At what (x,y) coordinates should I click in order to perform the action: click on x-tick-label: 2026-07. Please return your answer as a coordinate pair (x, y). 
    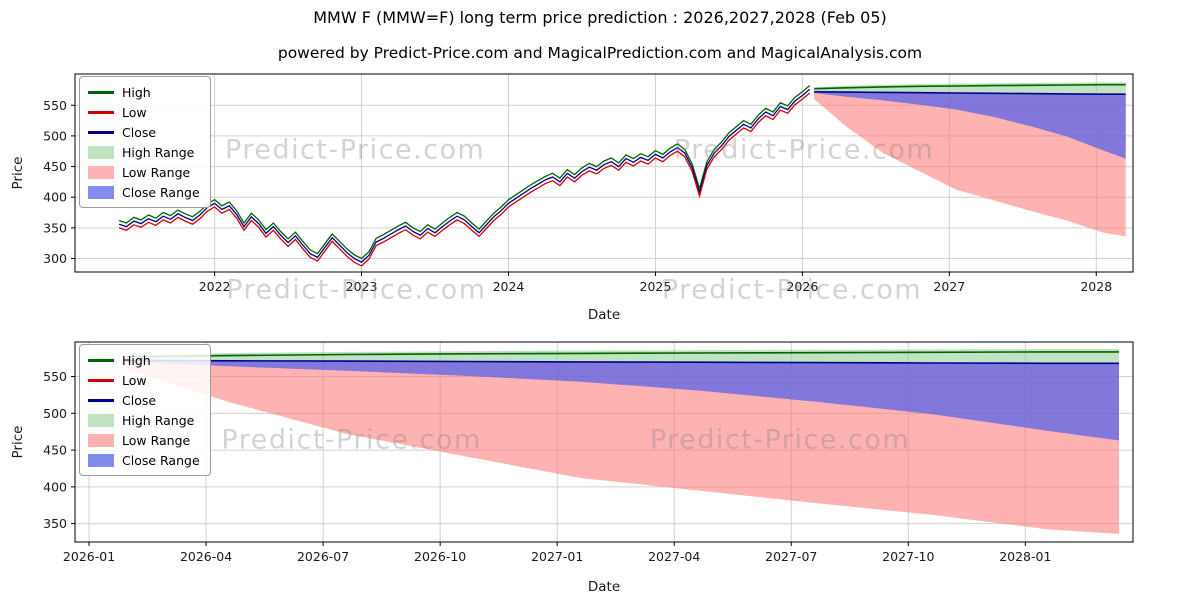
    Looking at the image, I should click on (323, 556).